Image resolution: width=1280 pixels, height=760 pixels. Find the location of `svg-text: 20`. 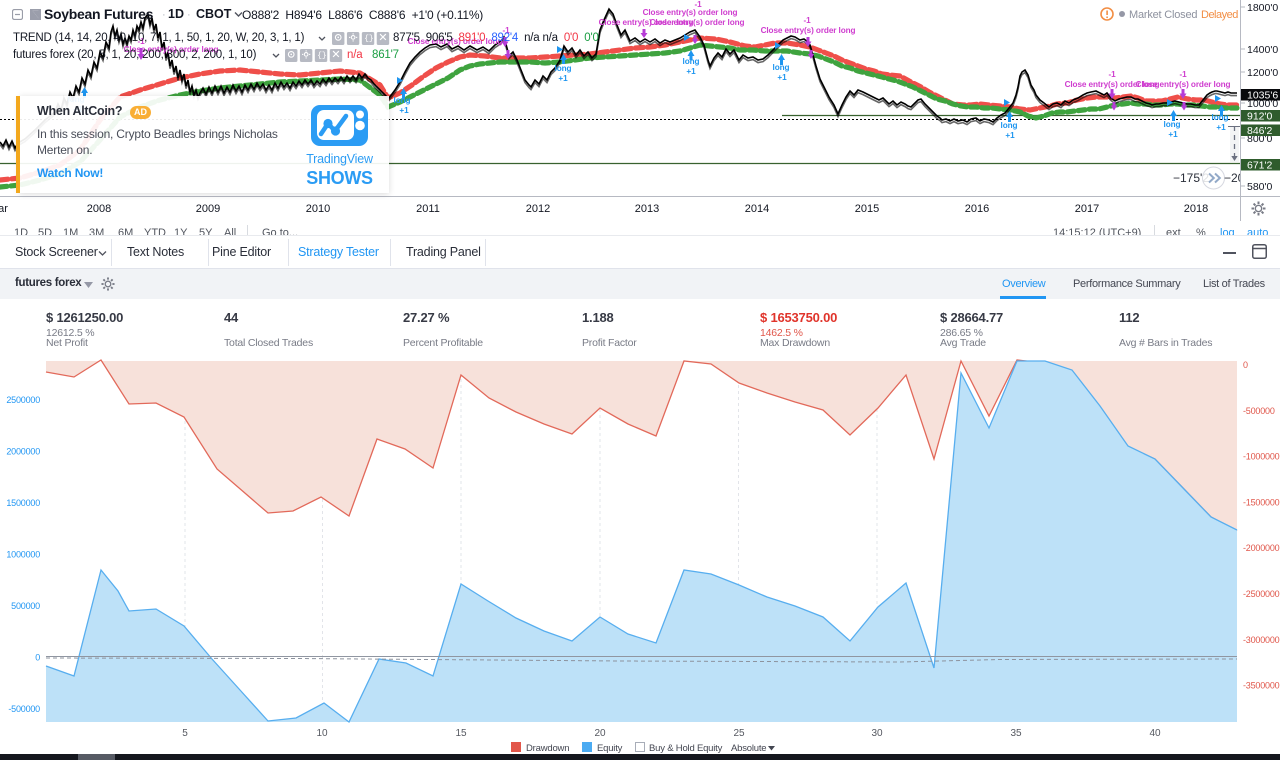

svg-text: 20 is located at coordinates (600, 733).